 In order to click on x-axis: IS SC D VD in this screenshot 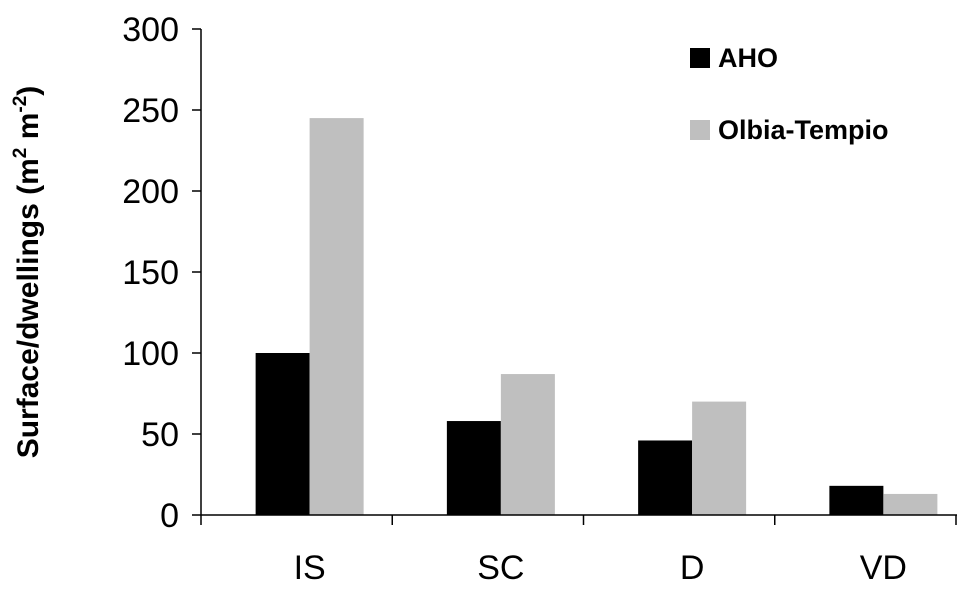, I will do `click(578, 550)`.